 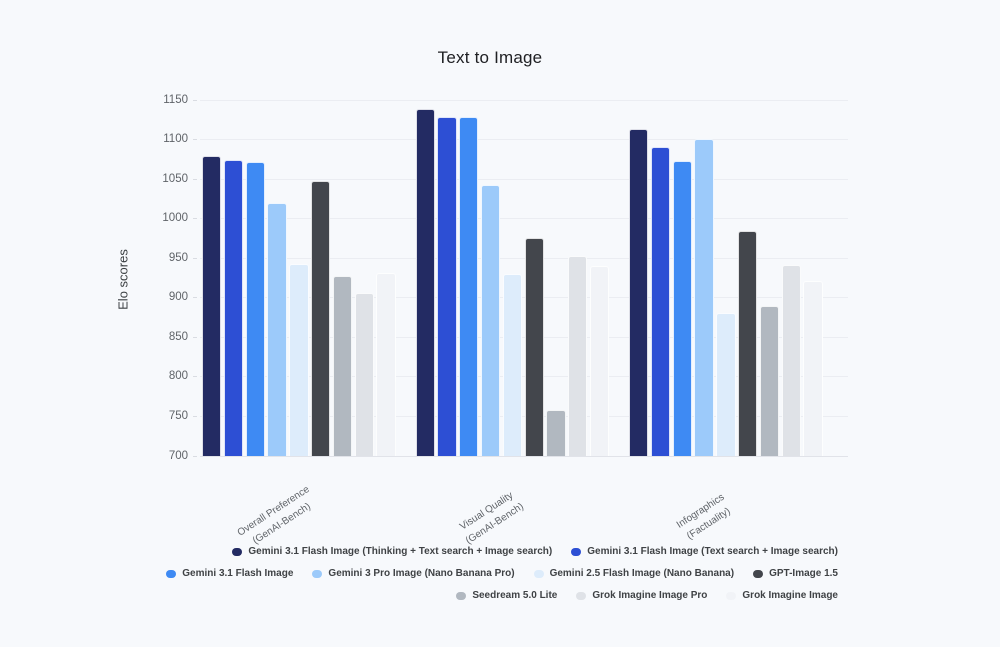 I want to click on y-tick-label: 1050, so click(x=175, y=178).